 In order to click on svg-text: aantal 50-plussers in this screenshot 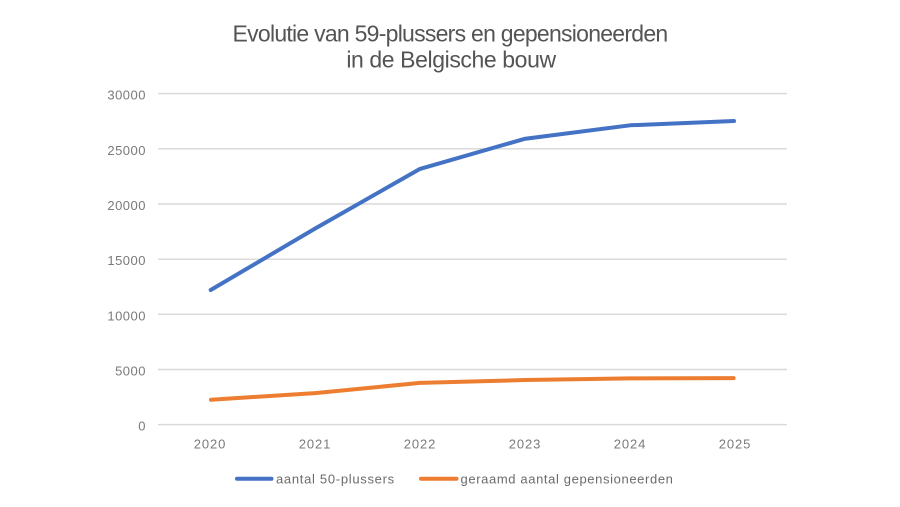, I will do `click(335, 479)`.